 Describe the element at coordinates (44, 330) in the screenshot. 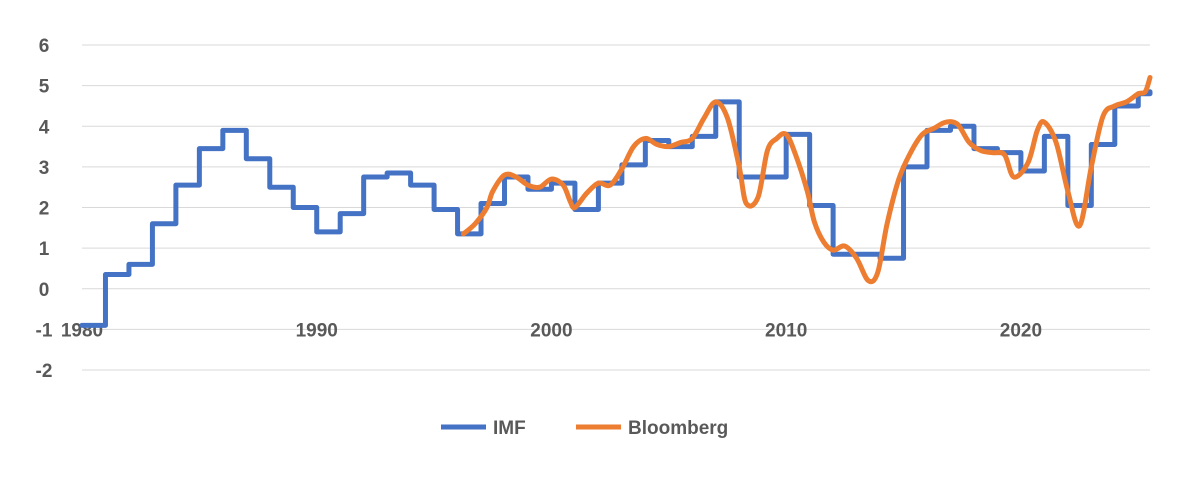

I see `y-tick-label: -1` at that location.